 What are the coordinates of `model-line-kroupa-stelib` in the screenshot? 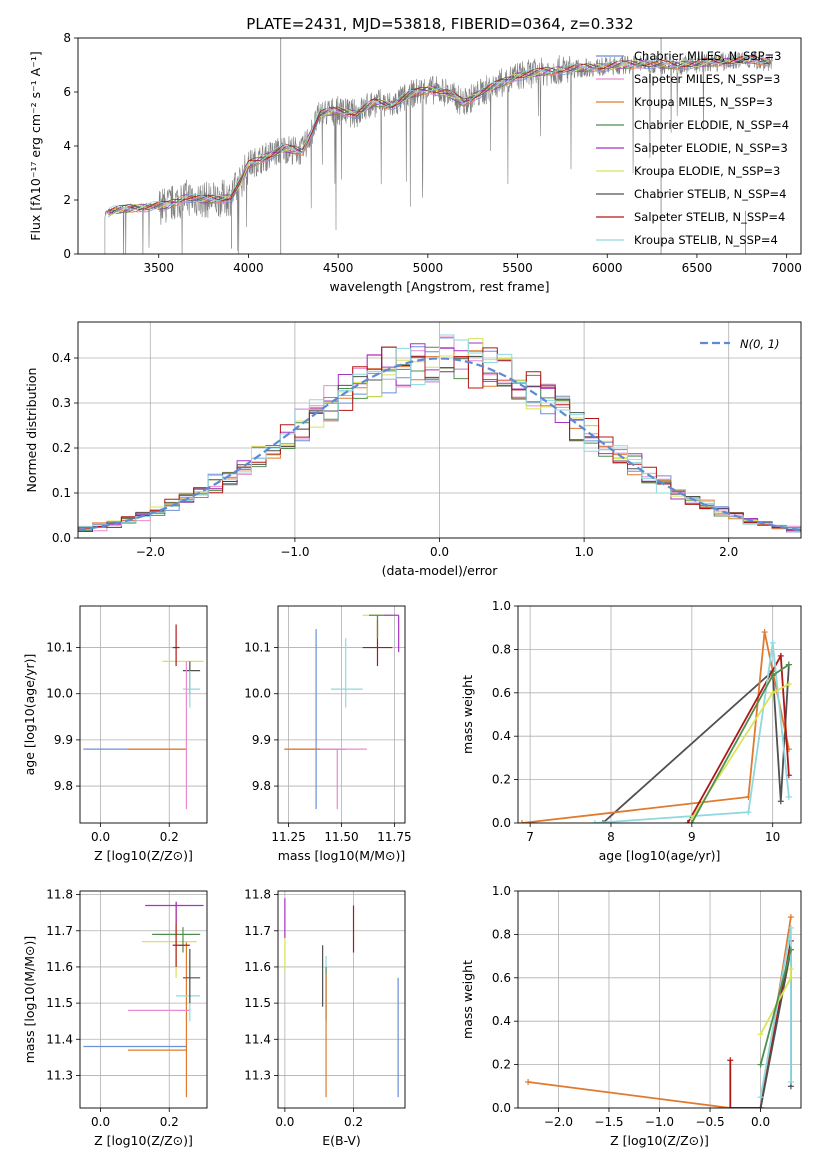 It's located at (438, 132).